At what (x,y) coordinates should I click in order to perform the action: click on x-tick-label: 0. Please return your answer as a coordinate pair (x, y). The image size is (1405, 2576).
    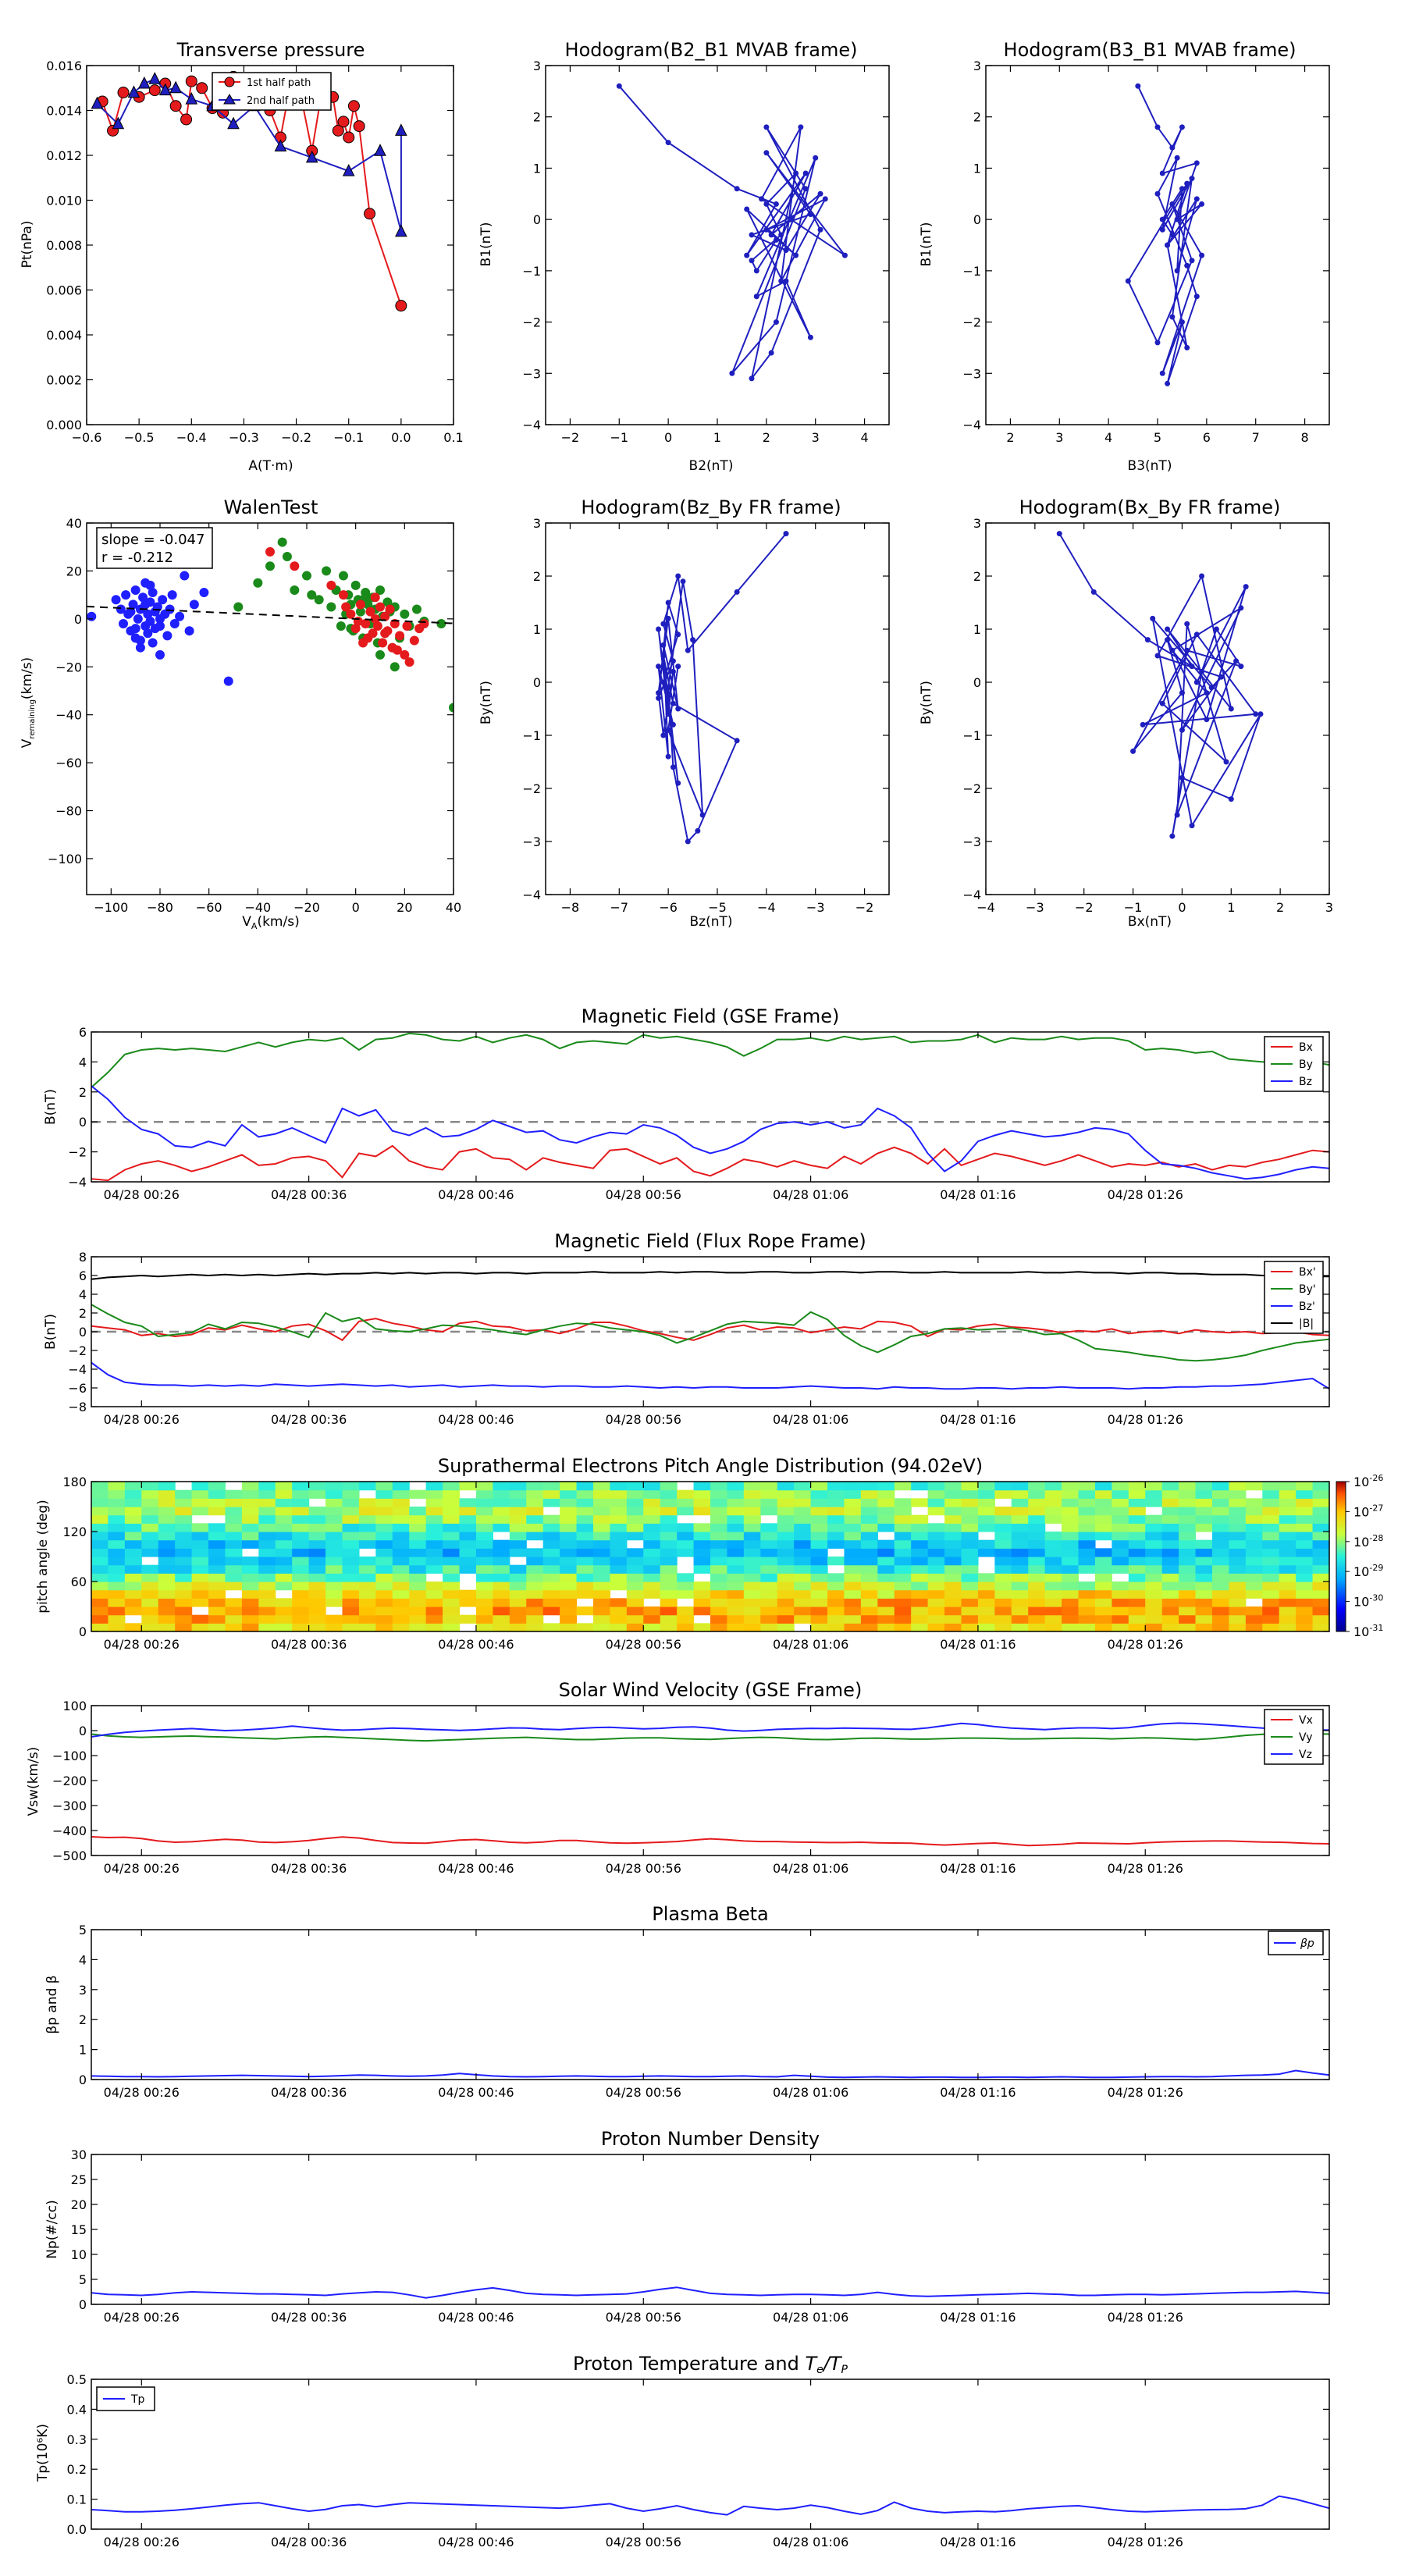
    Looking at the image, I should click on (356, 908).